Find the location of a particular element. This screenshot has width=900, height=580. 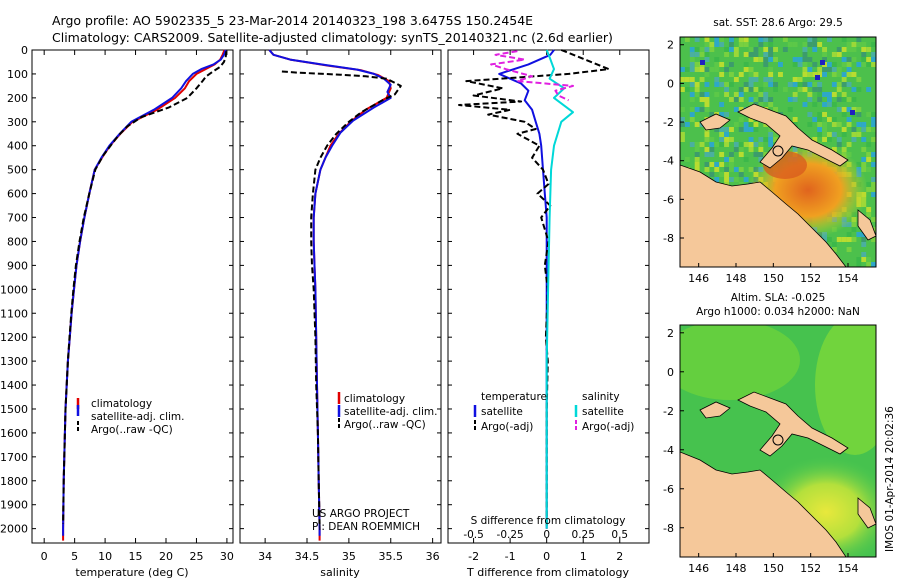

difference-top-xlabel: S difference from climatology is located at coordinates (548, 521).